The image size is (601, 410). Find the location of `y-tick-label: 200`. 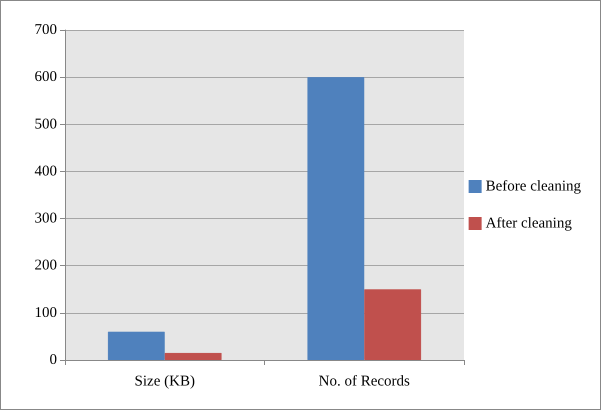

y-tick-label: 200 is located at coordinates (45, 266).